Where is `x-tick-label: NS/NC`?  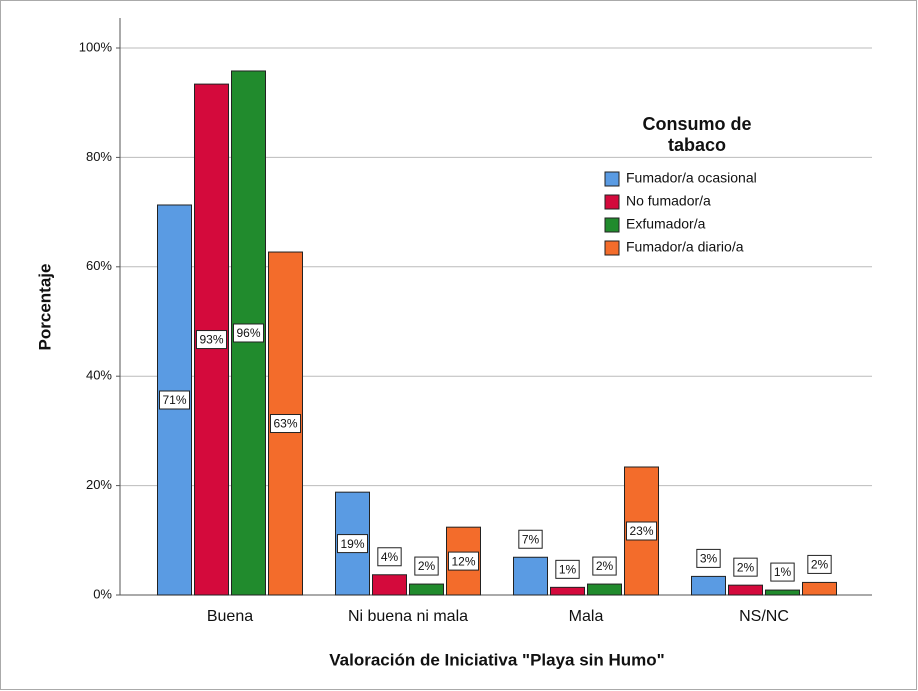
x-tick-label: NS/NC is located at coordinates (764, 616).